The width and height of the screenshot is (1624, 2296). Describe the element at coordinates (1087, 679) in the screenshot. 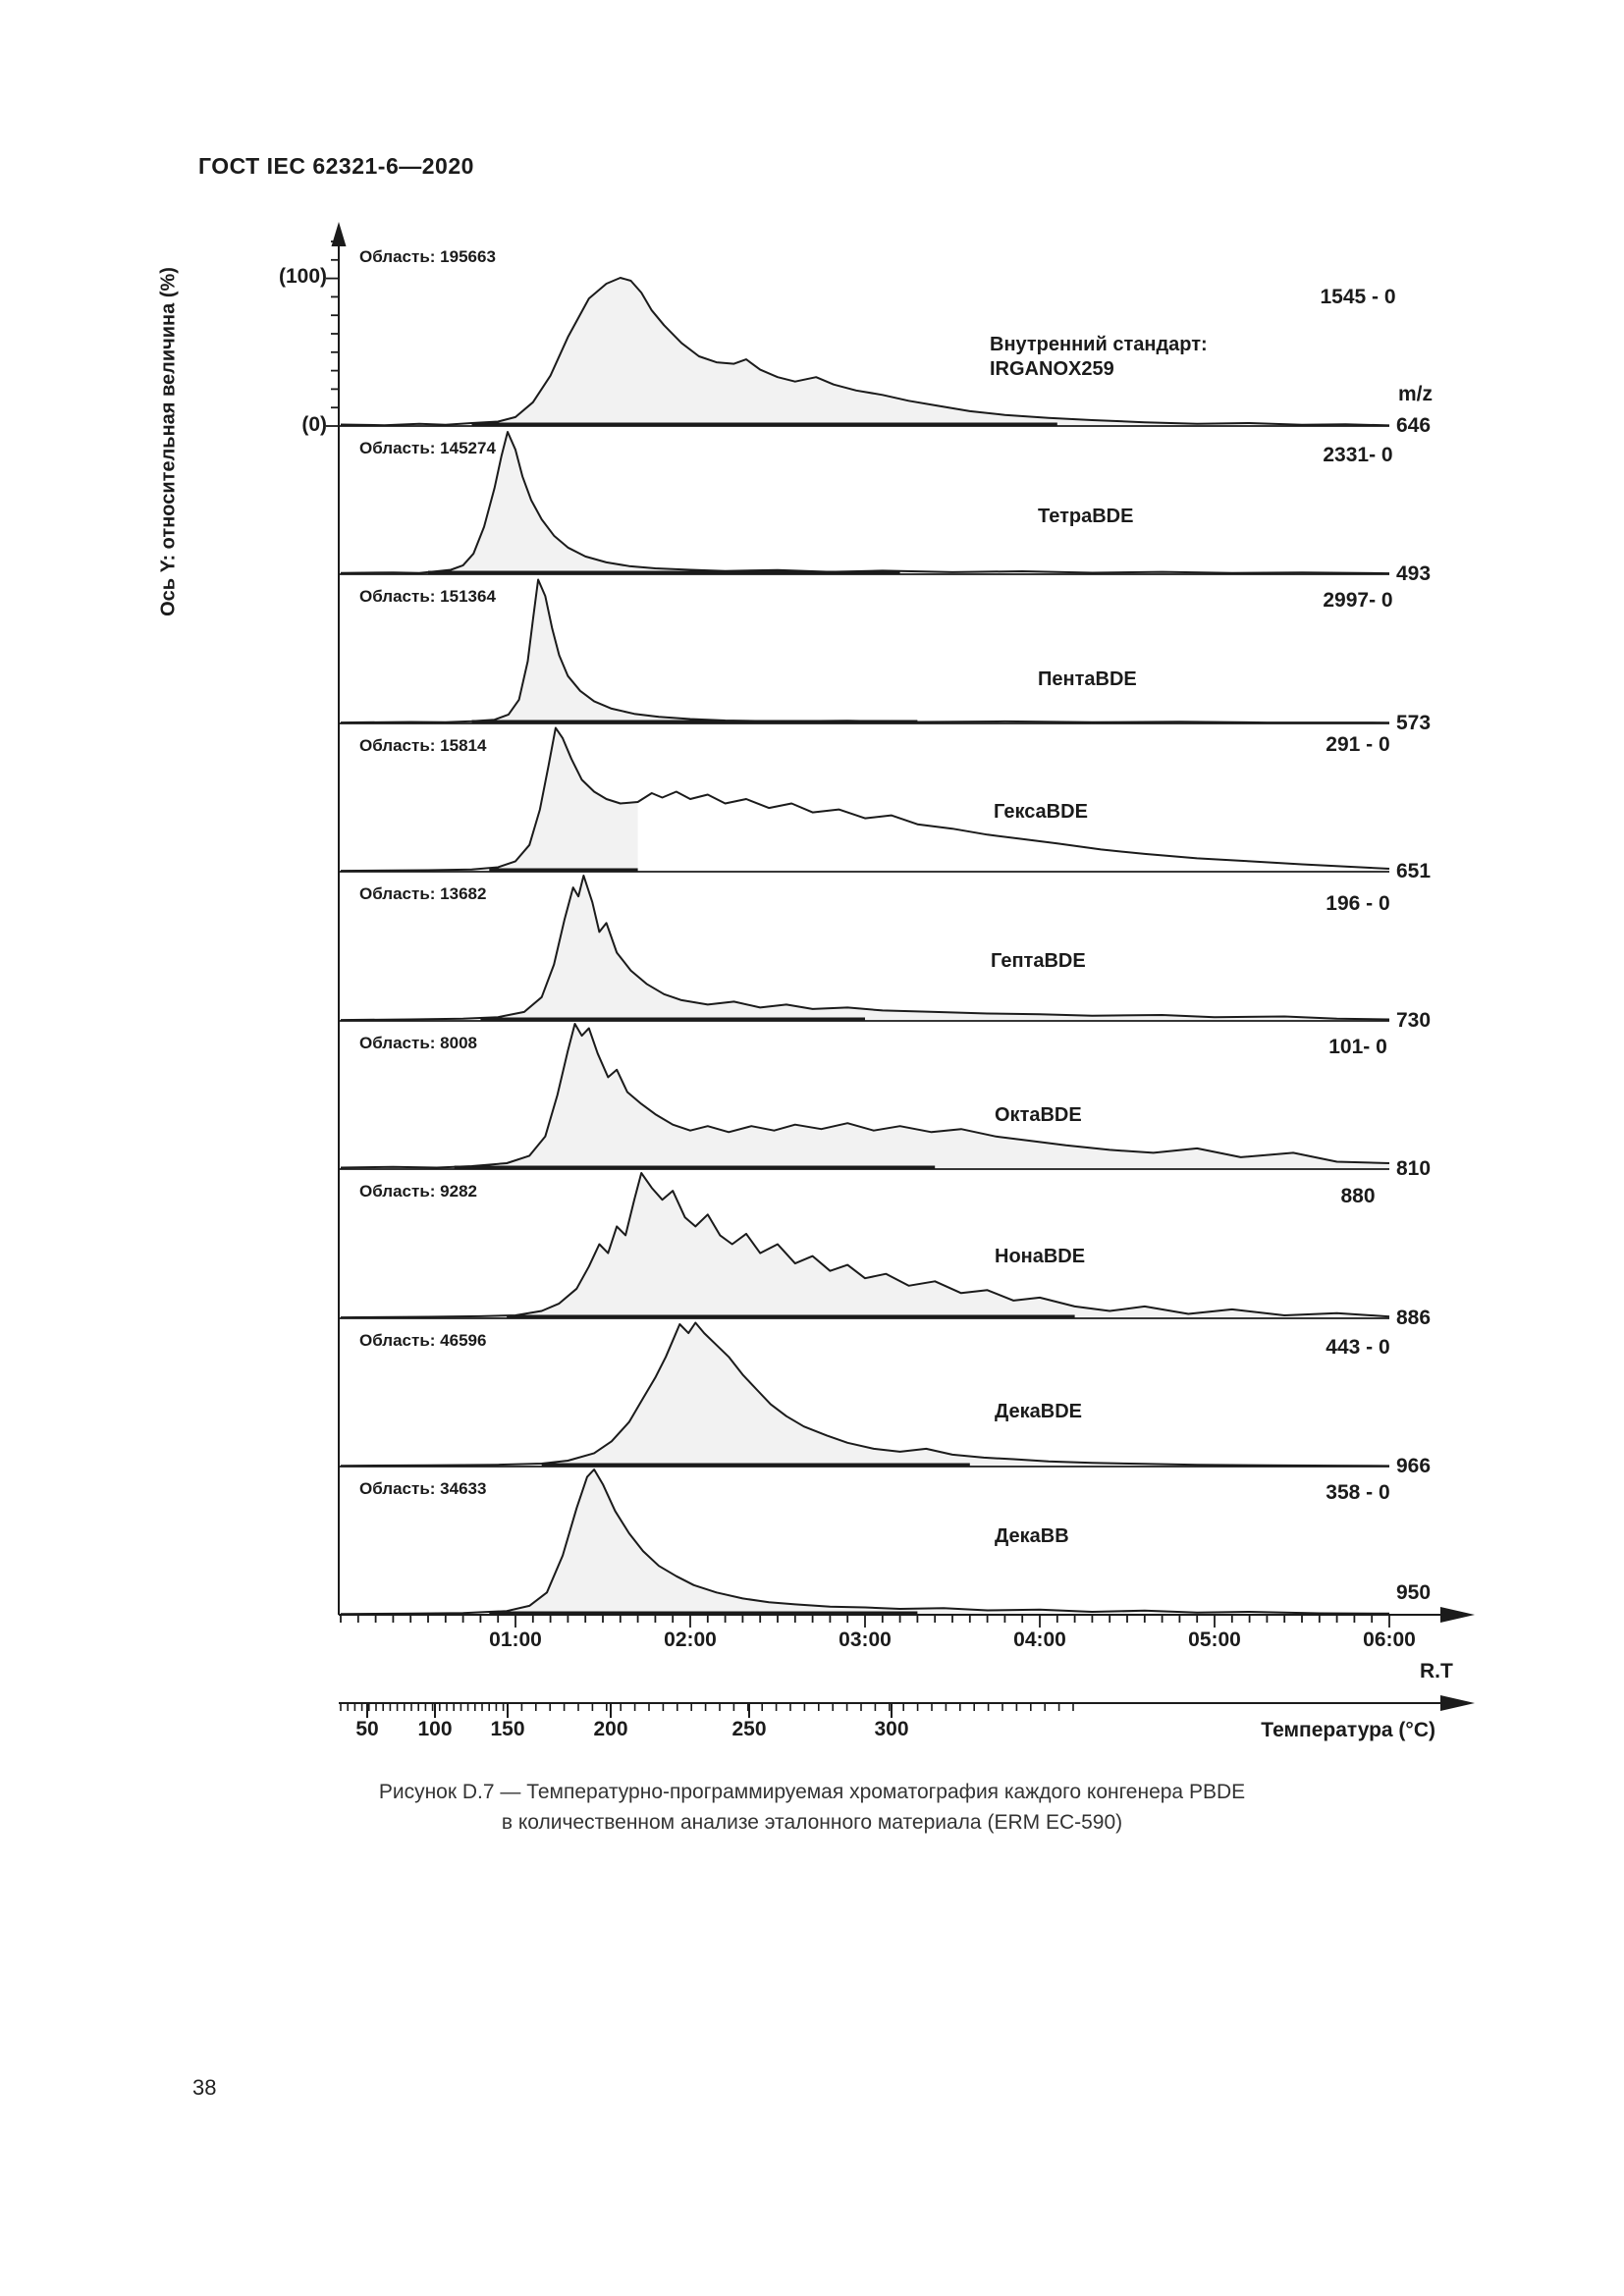

I see `panel-name-label: ПентаBDE` at that location.